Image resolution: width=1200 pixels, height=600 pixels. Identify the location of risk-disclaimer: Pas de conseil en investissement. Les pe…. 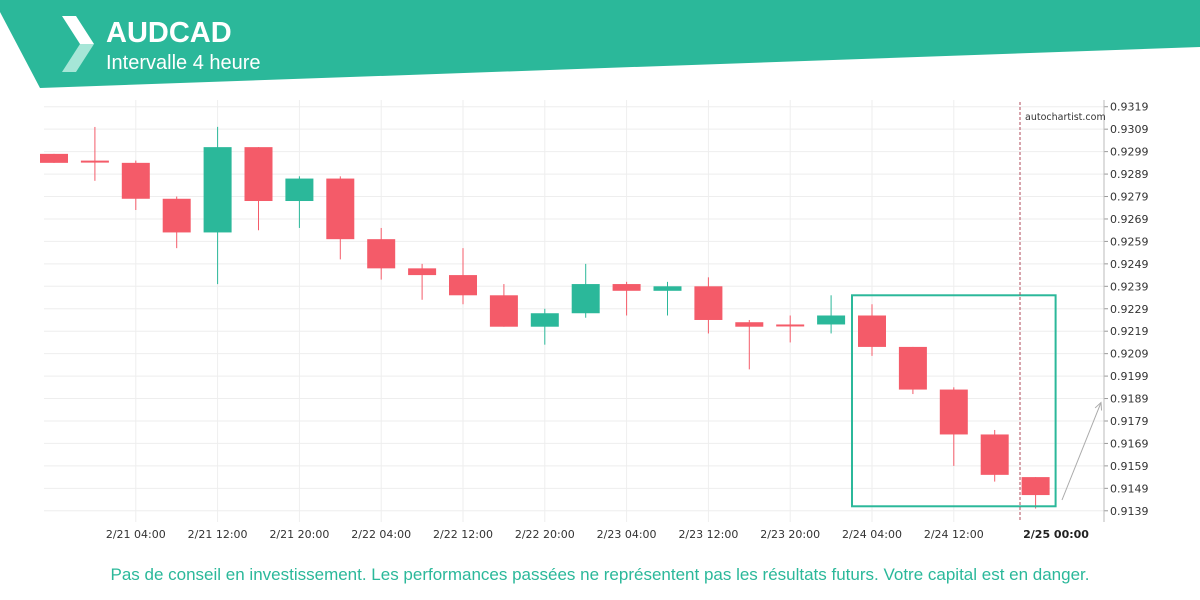
(600, 574).